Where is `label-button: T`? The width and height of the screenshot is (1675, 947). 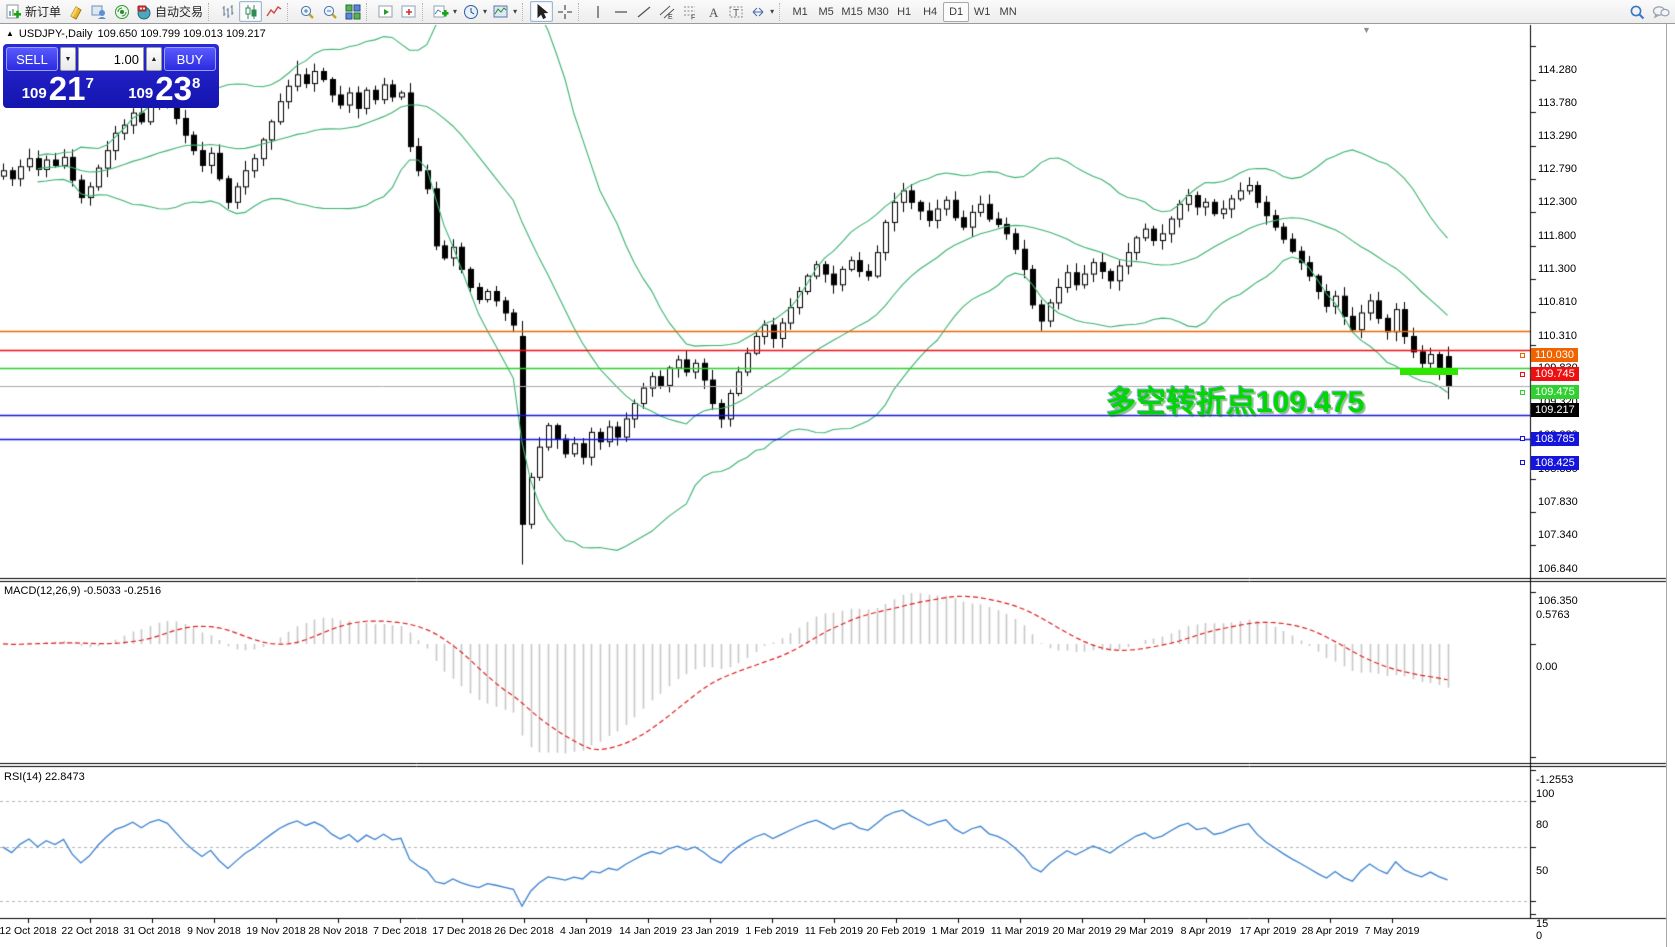 label-button: T is located at coordinates (735, 11).